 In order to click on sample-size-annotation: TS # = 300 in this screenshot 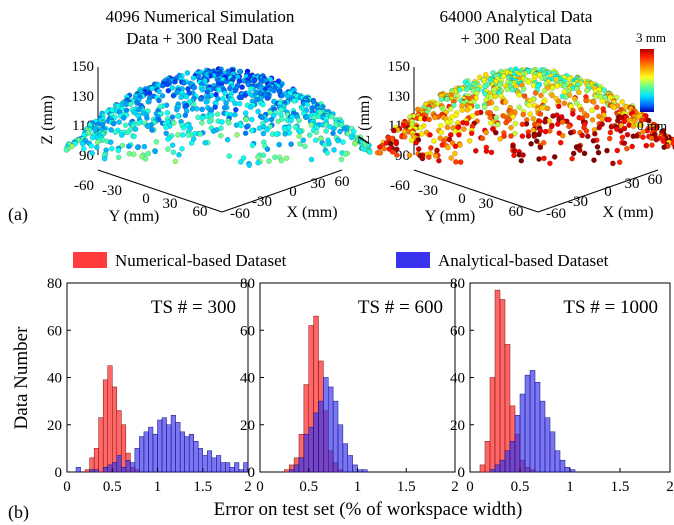, I will do `click(193, 307)`.